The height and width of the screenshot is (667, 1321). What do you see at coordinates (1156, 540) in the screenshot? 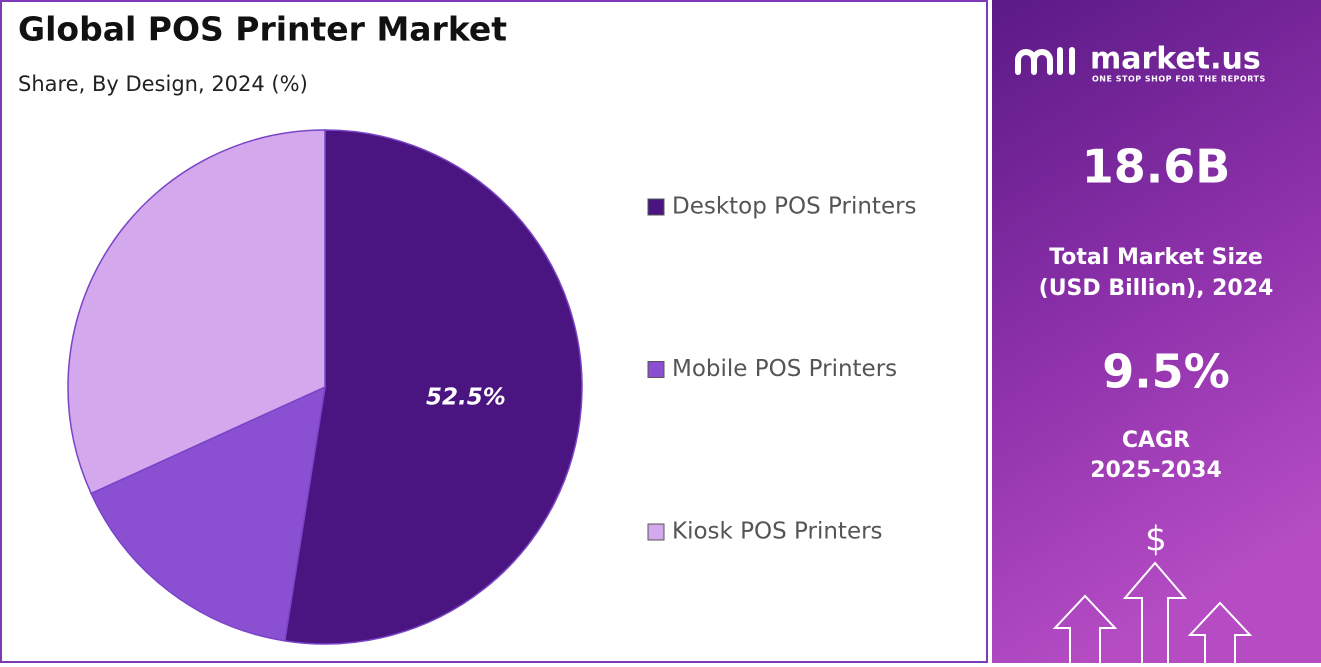
I see `dollar-icon: $` at bounding box center [1156, 540].